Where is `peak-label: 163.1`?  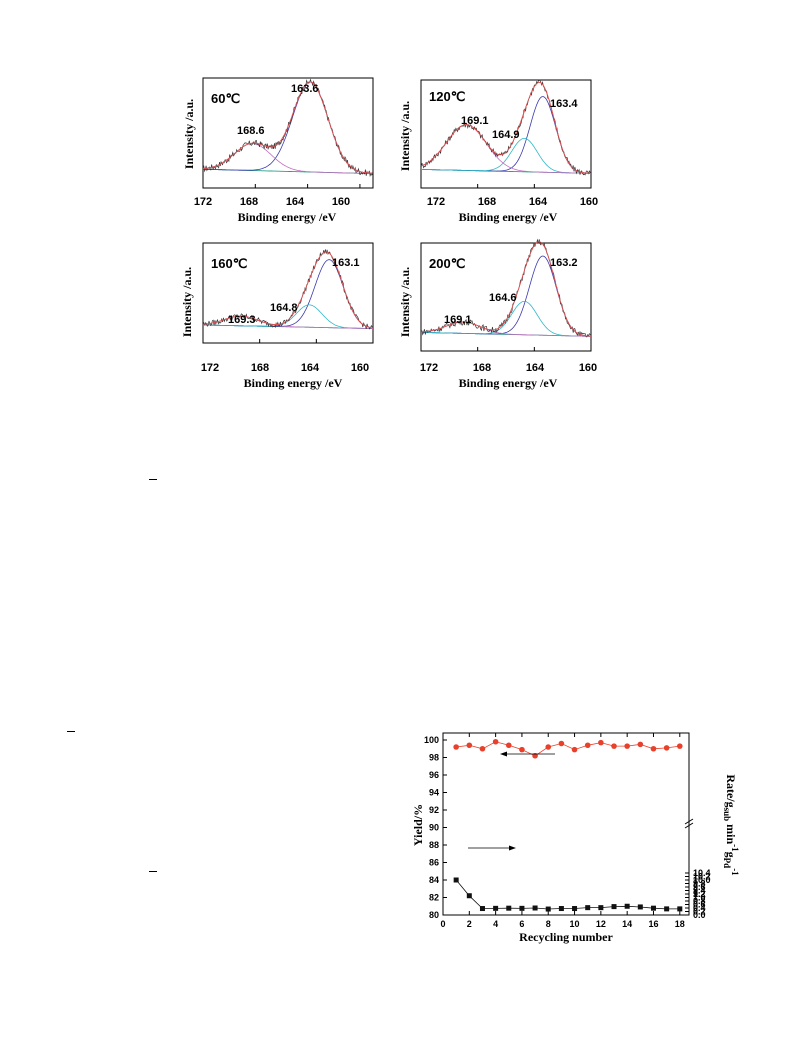 peak-label: 163.1 is located at coordinates (346, 263).